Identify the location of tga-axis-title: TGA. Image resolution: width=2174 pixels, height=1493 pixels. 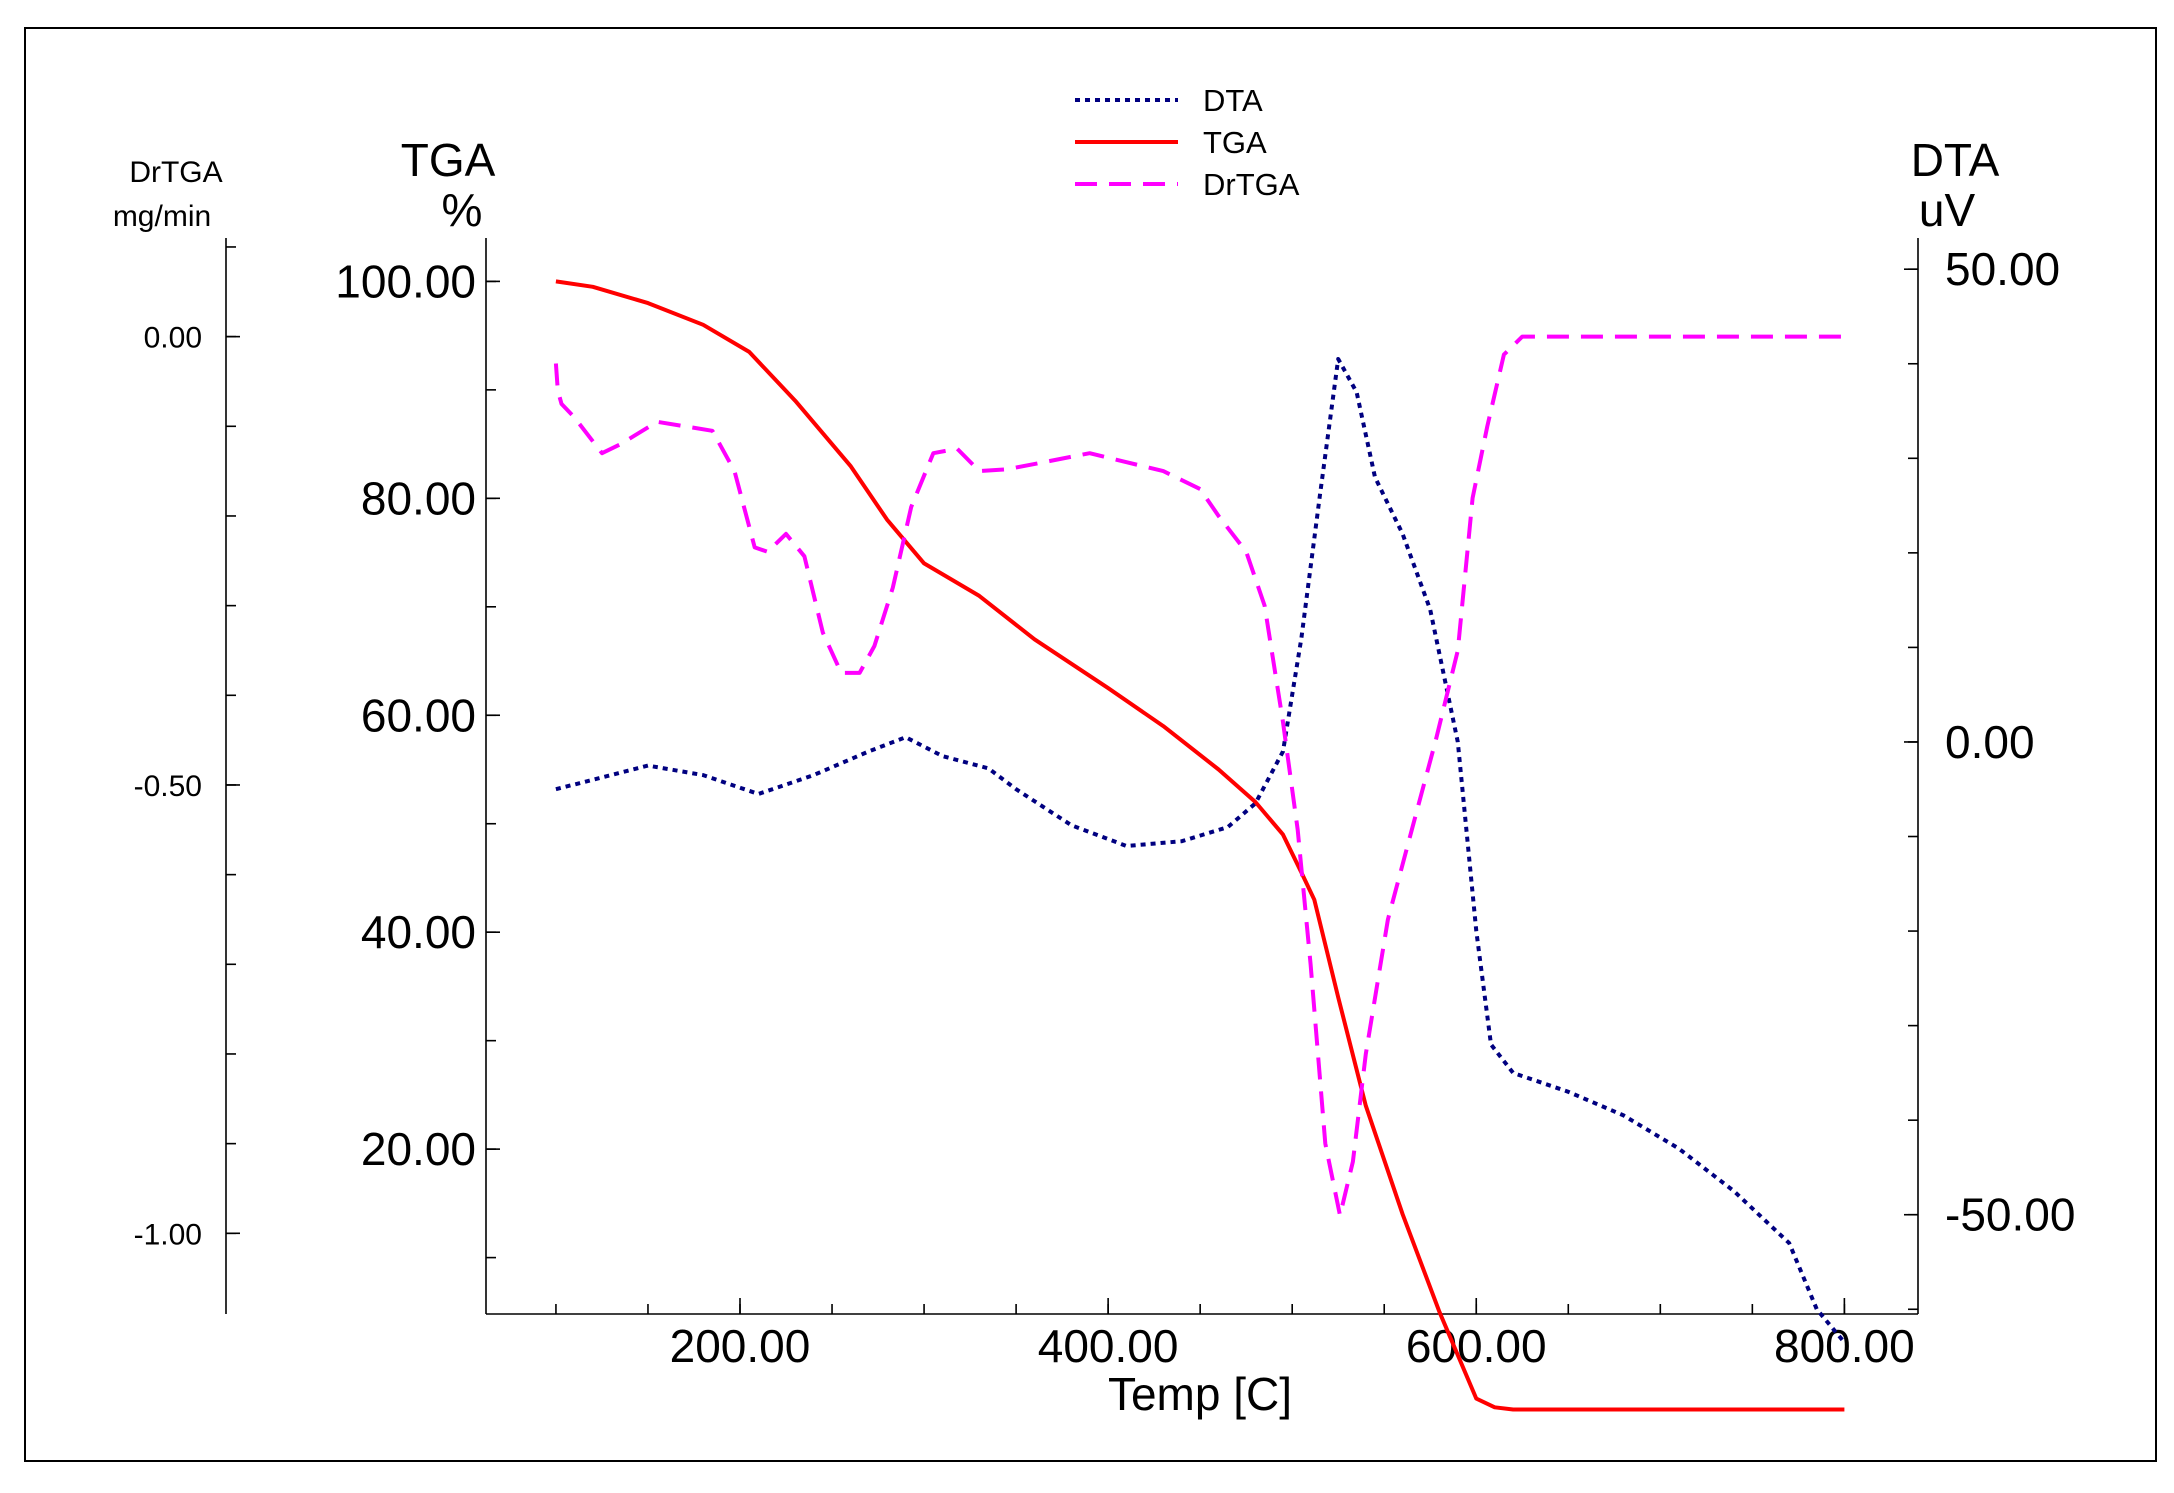
(448, 160).